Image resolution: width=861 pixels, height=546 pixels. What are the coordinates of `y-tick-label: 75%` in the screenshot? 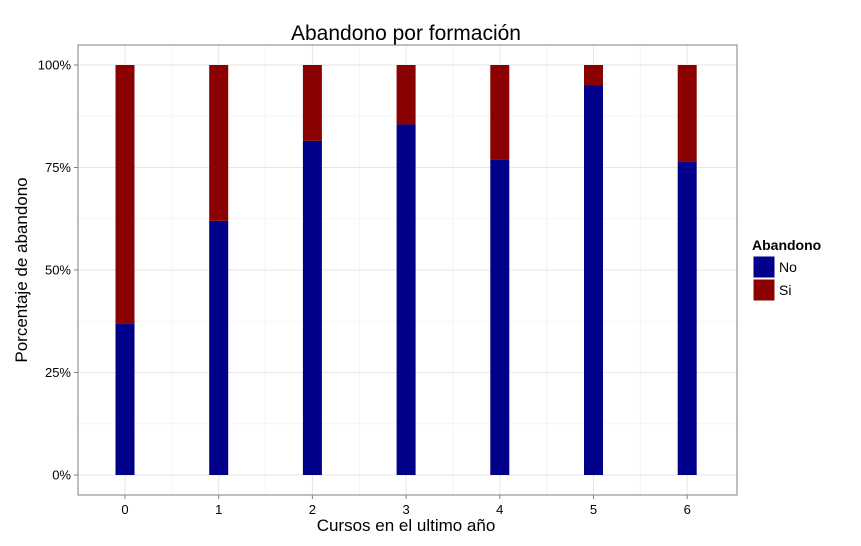 It's located at (58, 167).